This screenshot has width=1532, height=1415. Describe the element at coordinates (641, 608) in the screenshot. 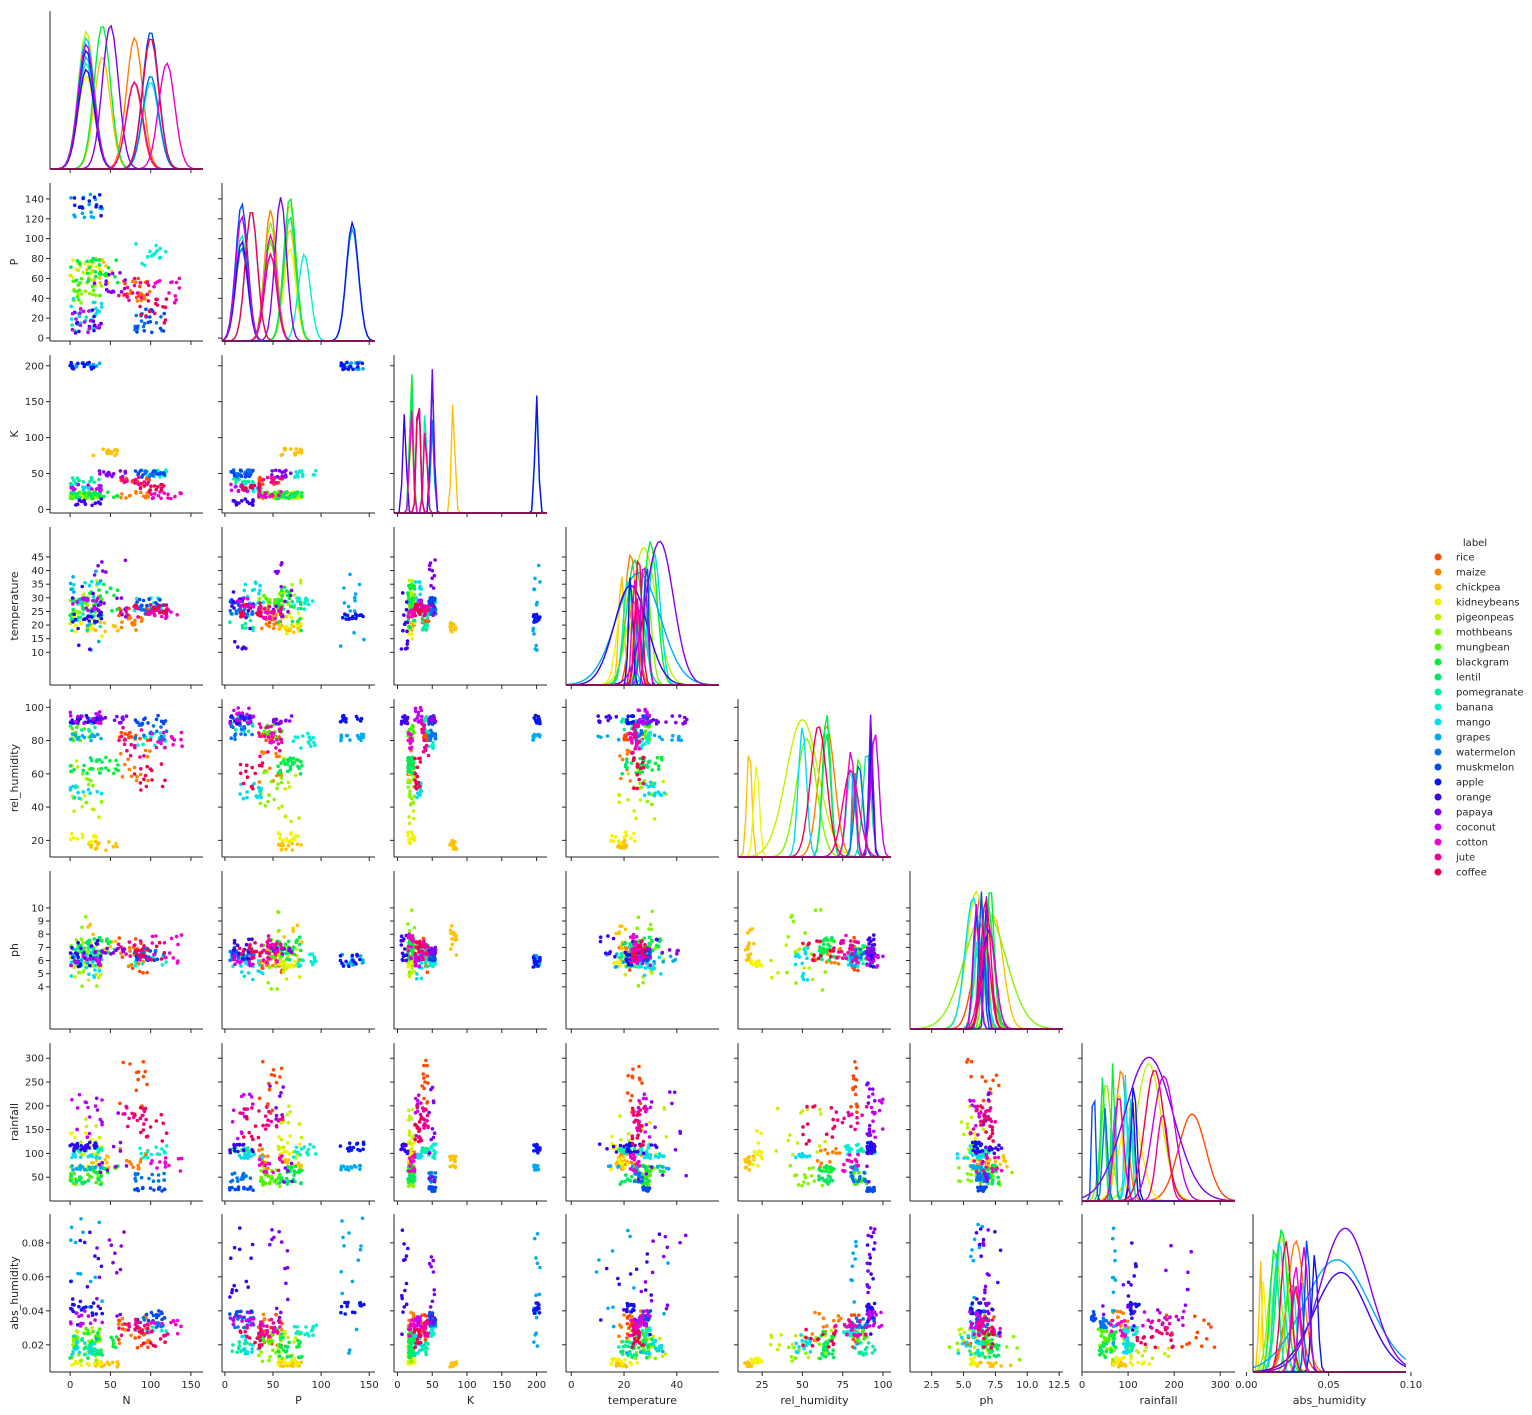

I see `panel-temperature-vs-temperature` at that location.